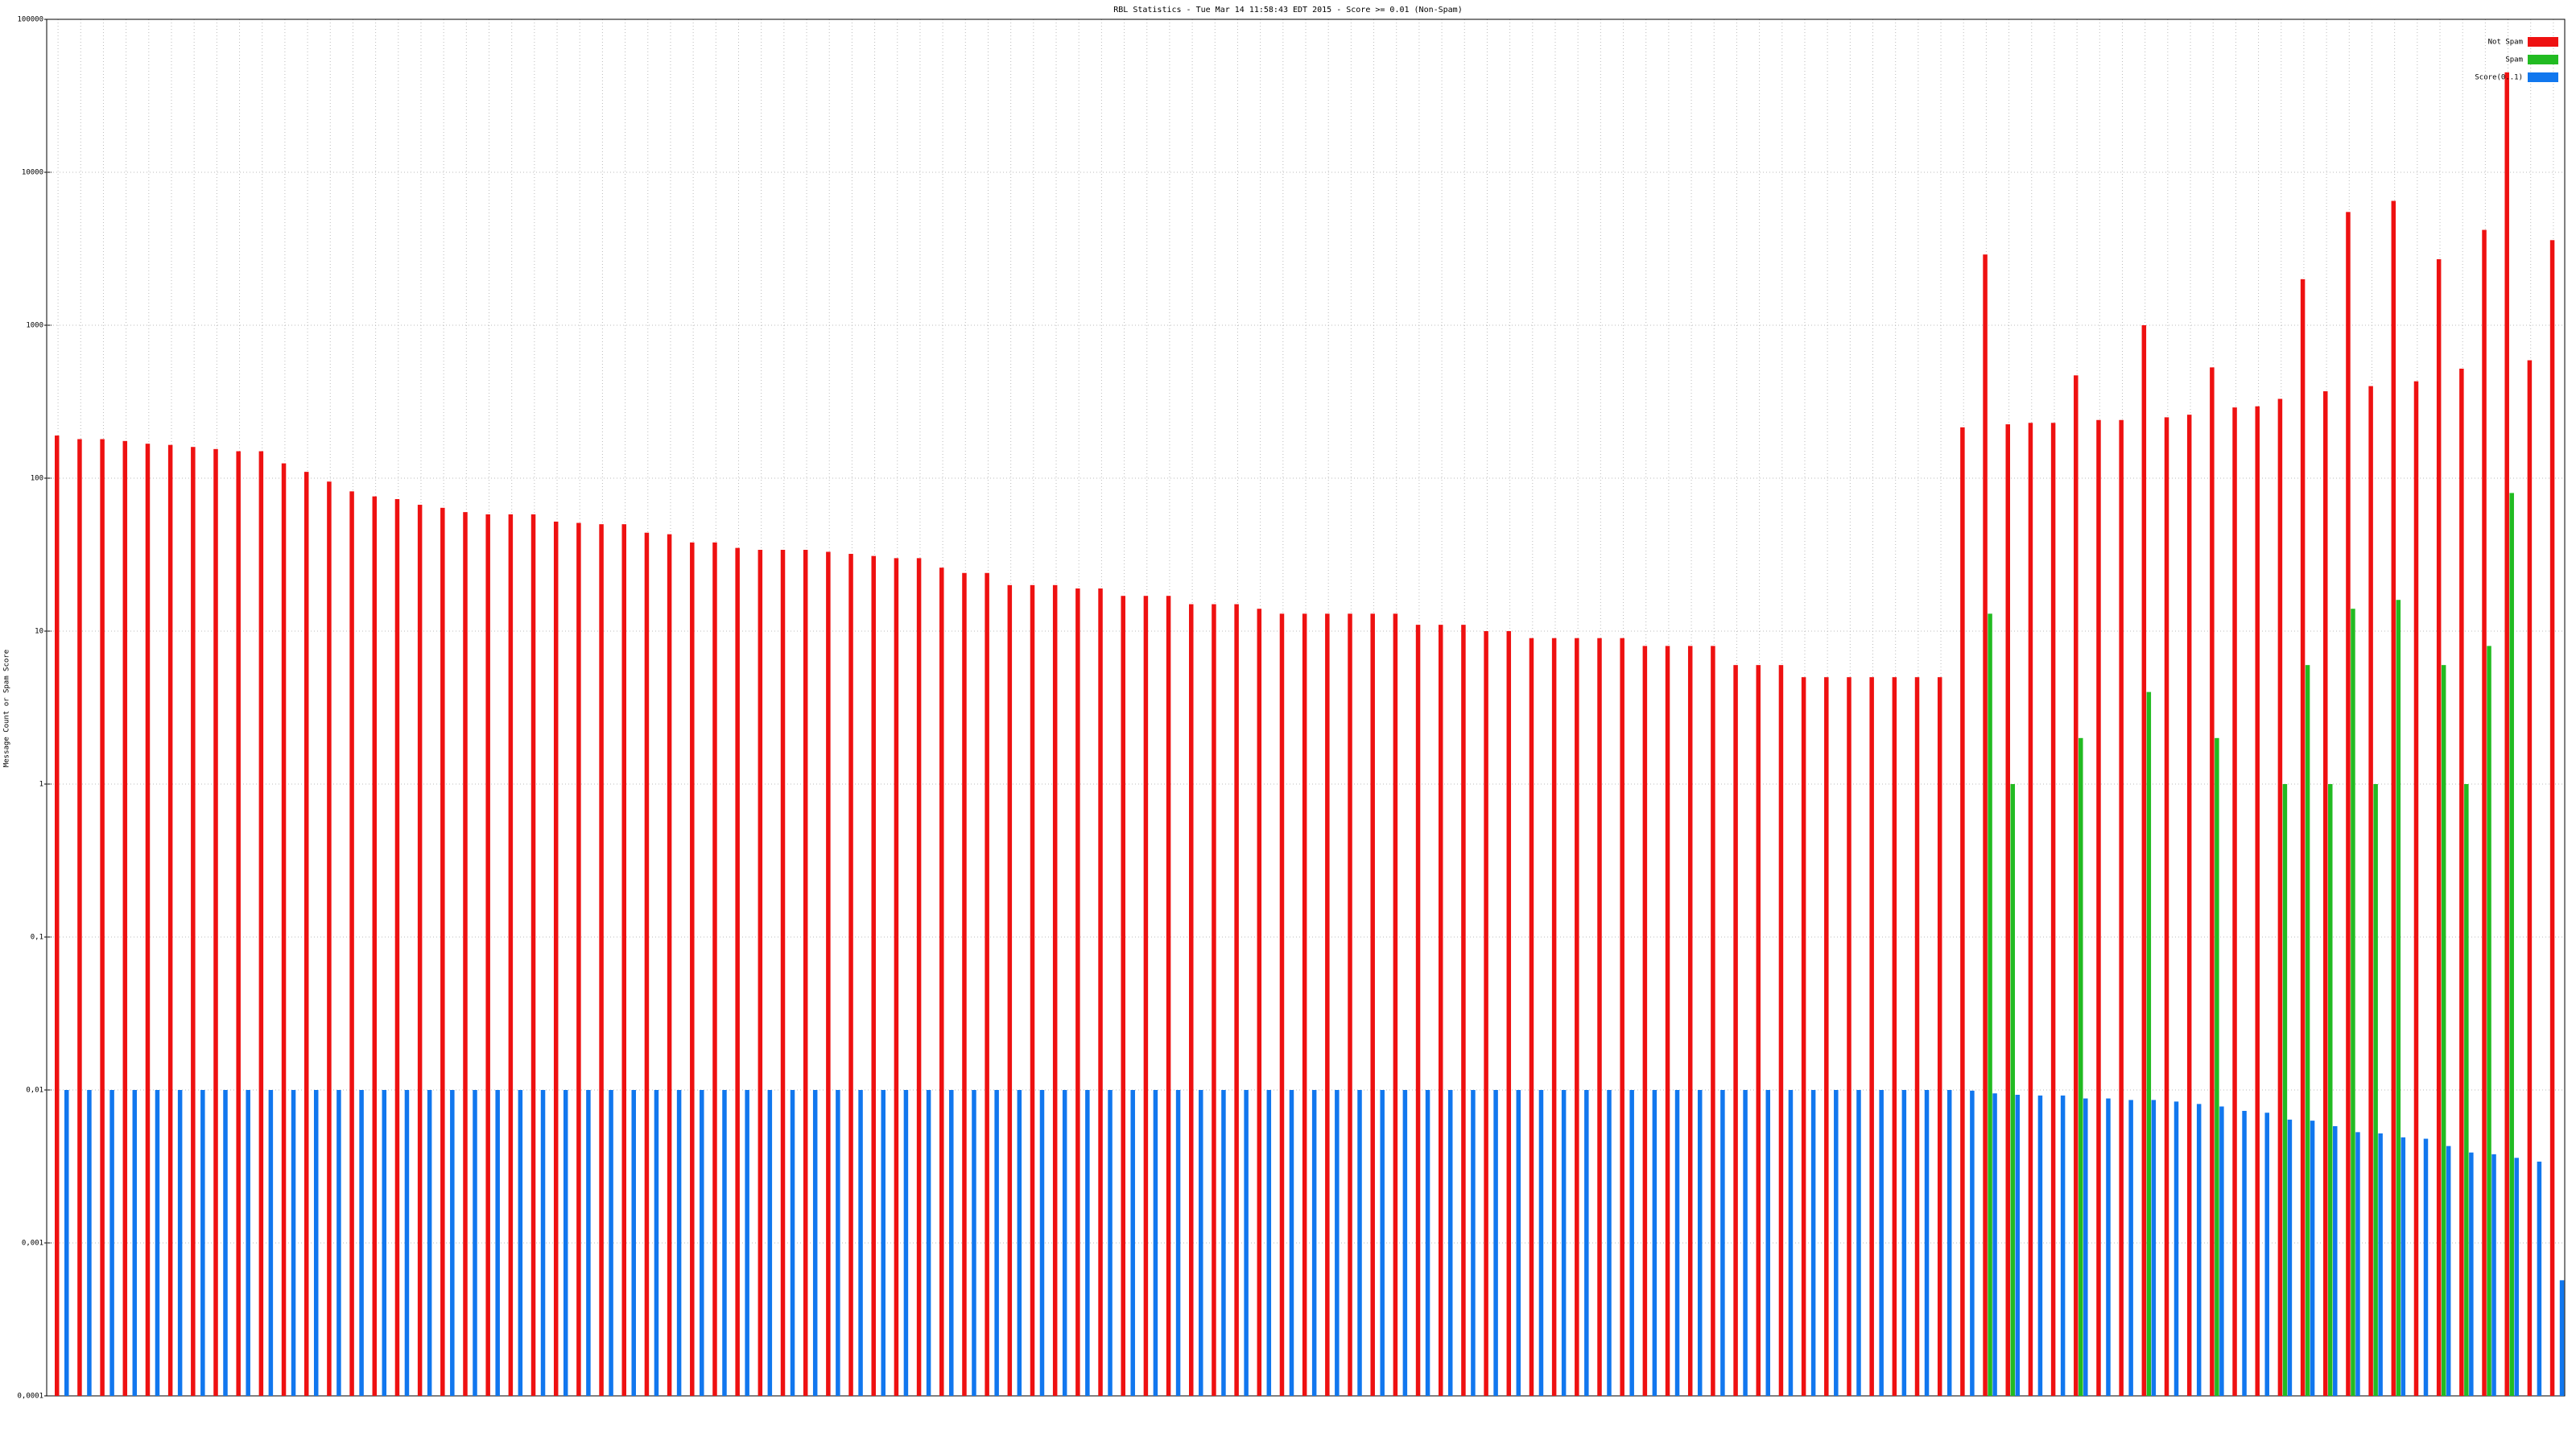  Describe the element at coordinates (41, 785) in the screenshot. I see `y-tick-label: 1` at that location.